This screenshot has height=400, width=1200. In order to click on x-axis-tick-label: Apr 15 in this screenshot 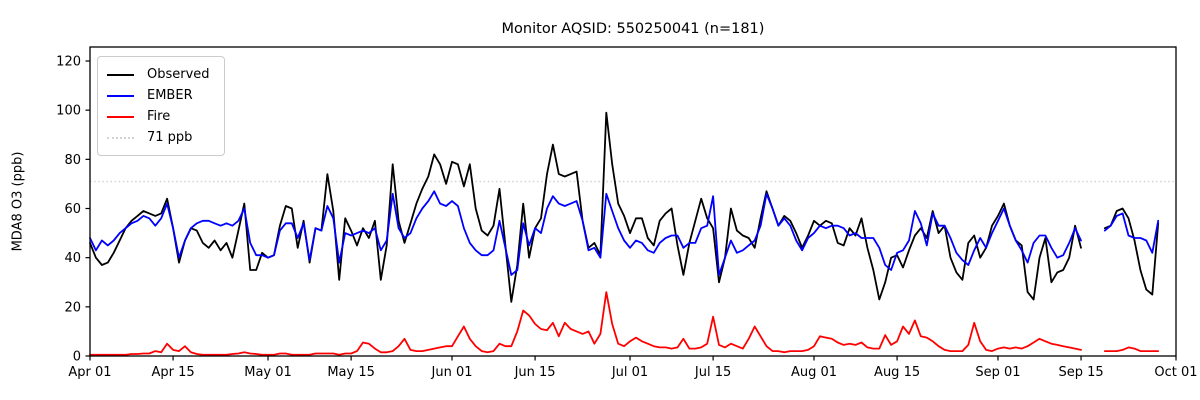, I will do `click(172, 372)`.